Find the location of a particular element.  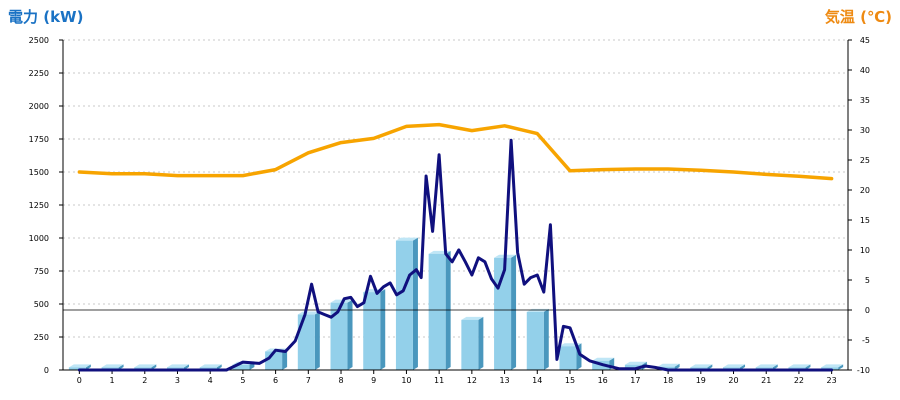

right-tick-label: -10 is located at coordinates (863, 370).